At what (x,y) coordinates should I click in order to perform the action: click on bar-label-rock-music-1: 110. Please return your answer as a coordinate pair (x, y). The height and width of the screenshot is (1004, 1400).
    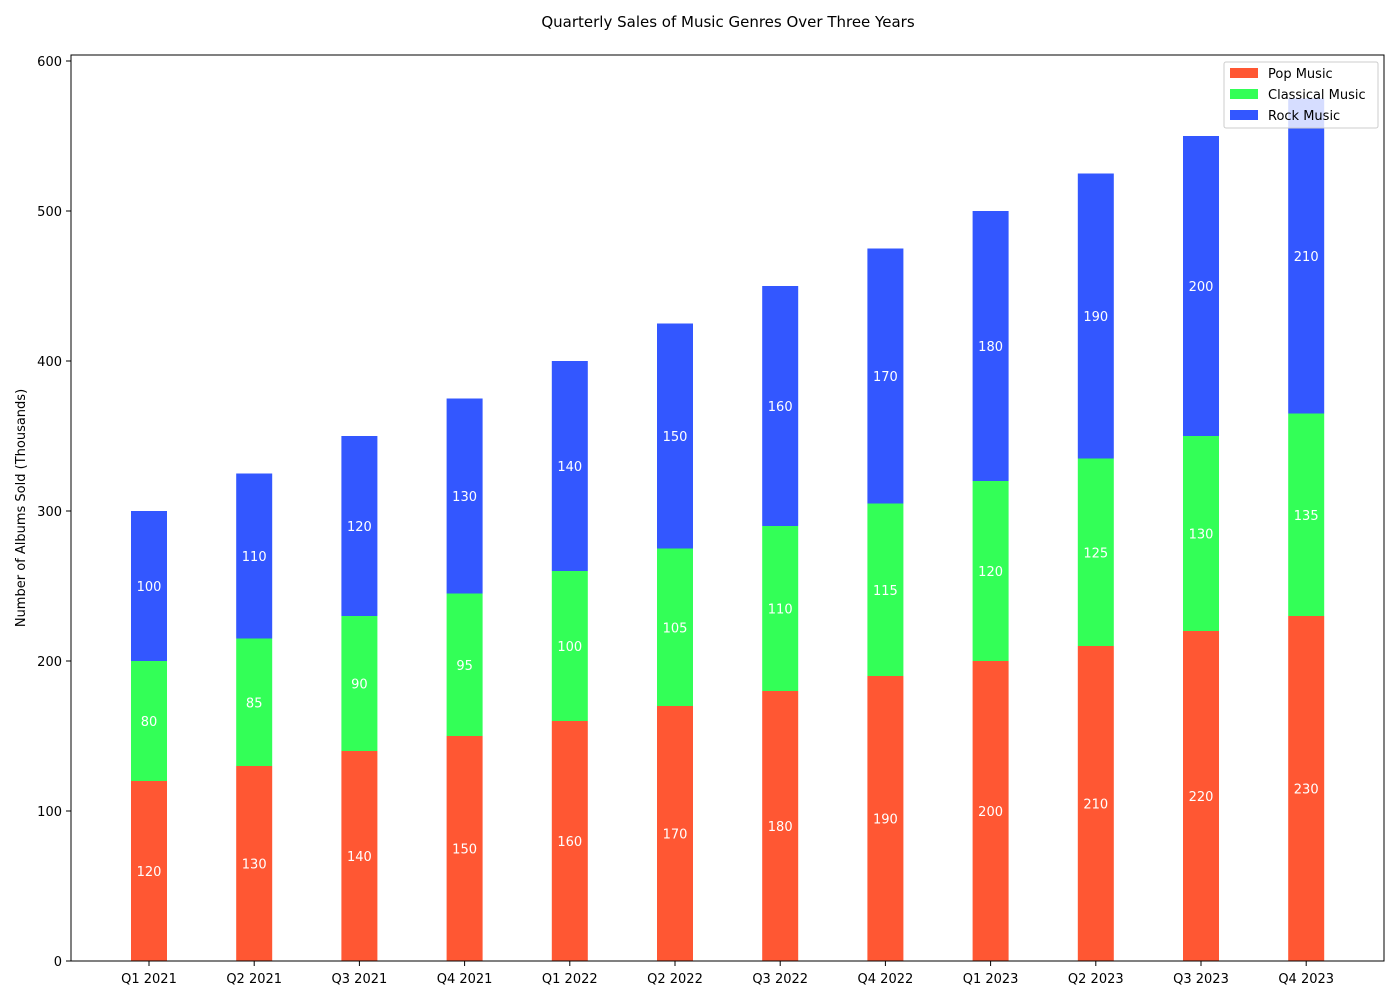
    Looking at the image, I should click on (254, 557).